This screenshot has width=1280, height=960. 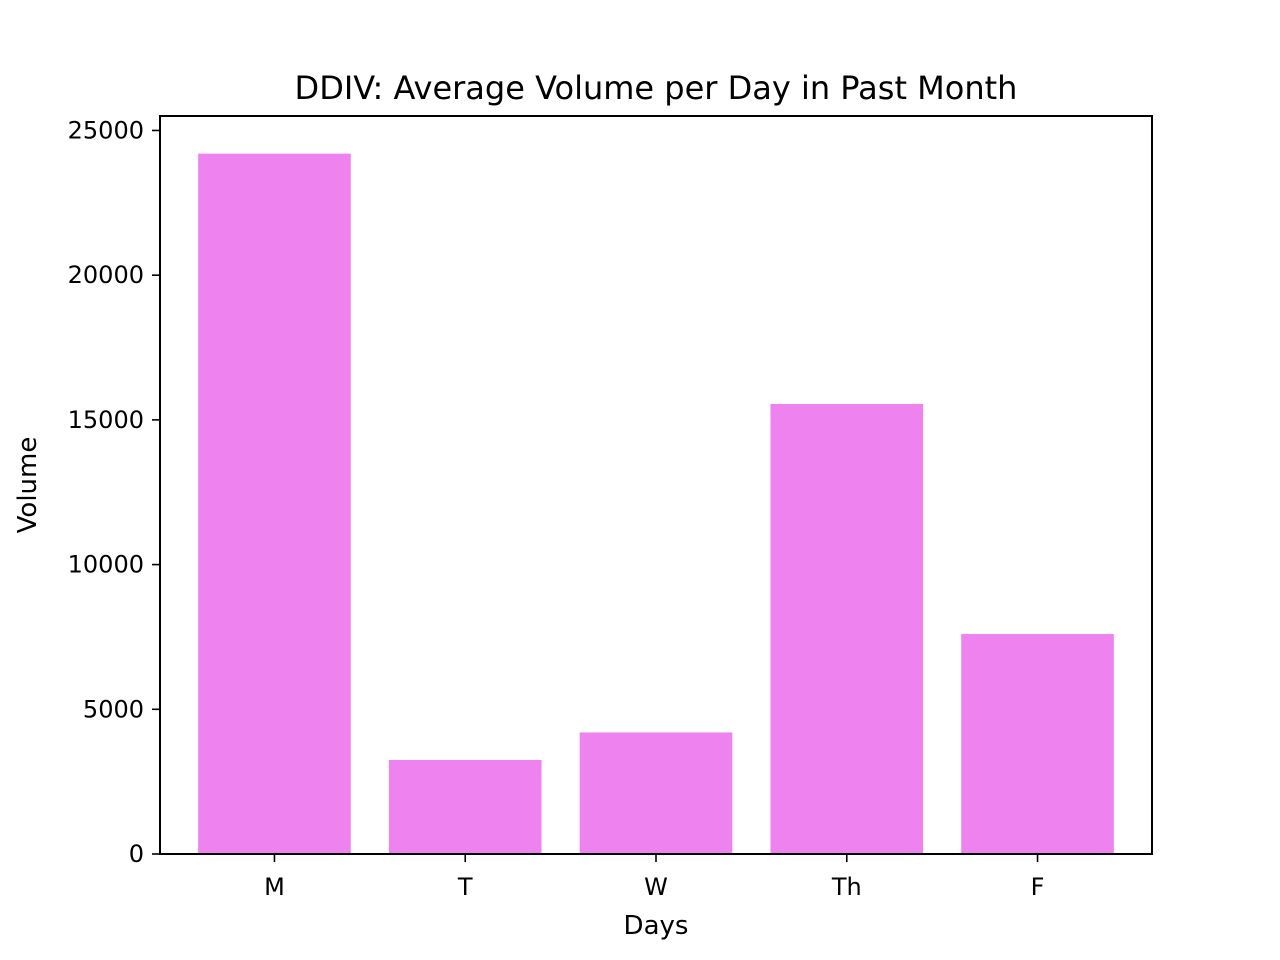 I want to click on bar-t, so click(x=465, y=806).